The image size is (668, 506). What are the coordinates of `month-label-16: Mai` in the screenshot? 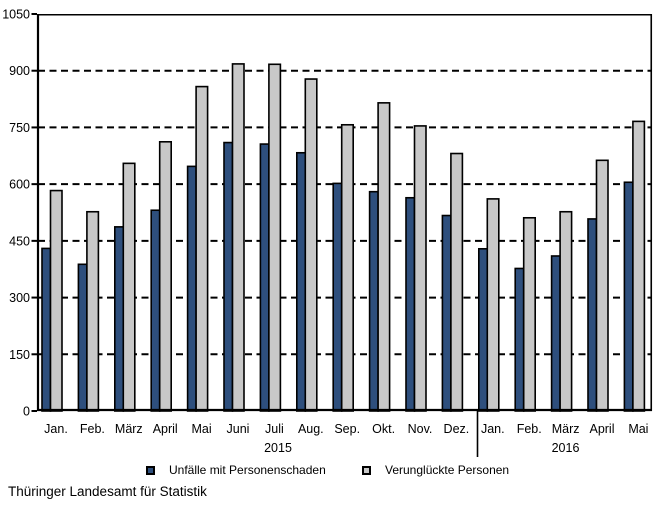 It's located at (638, 429).